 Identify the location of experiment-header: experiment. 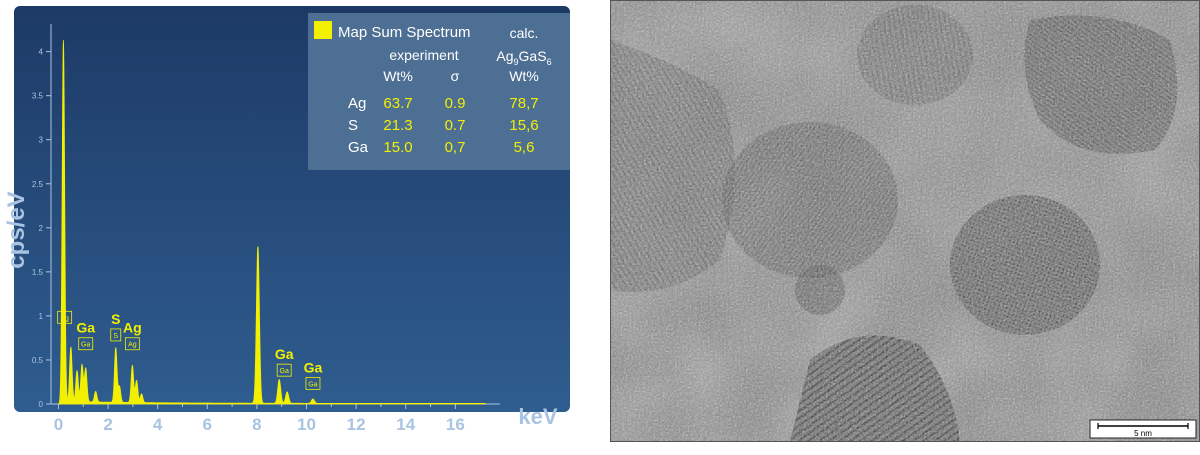
(423, 55).